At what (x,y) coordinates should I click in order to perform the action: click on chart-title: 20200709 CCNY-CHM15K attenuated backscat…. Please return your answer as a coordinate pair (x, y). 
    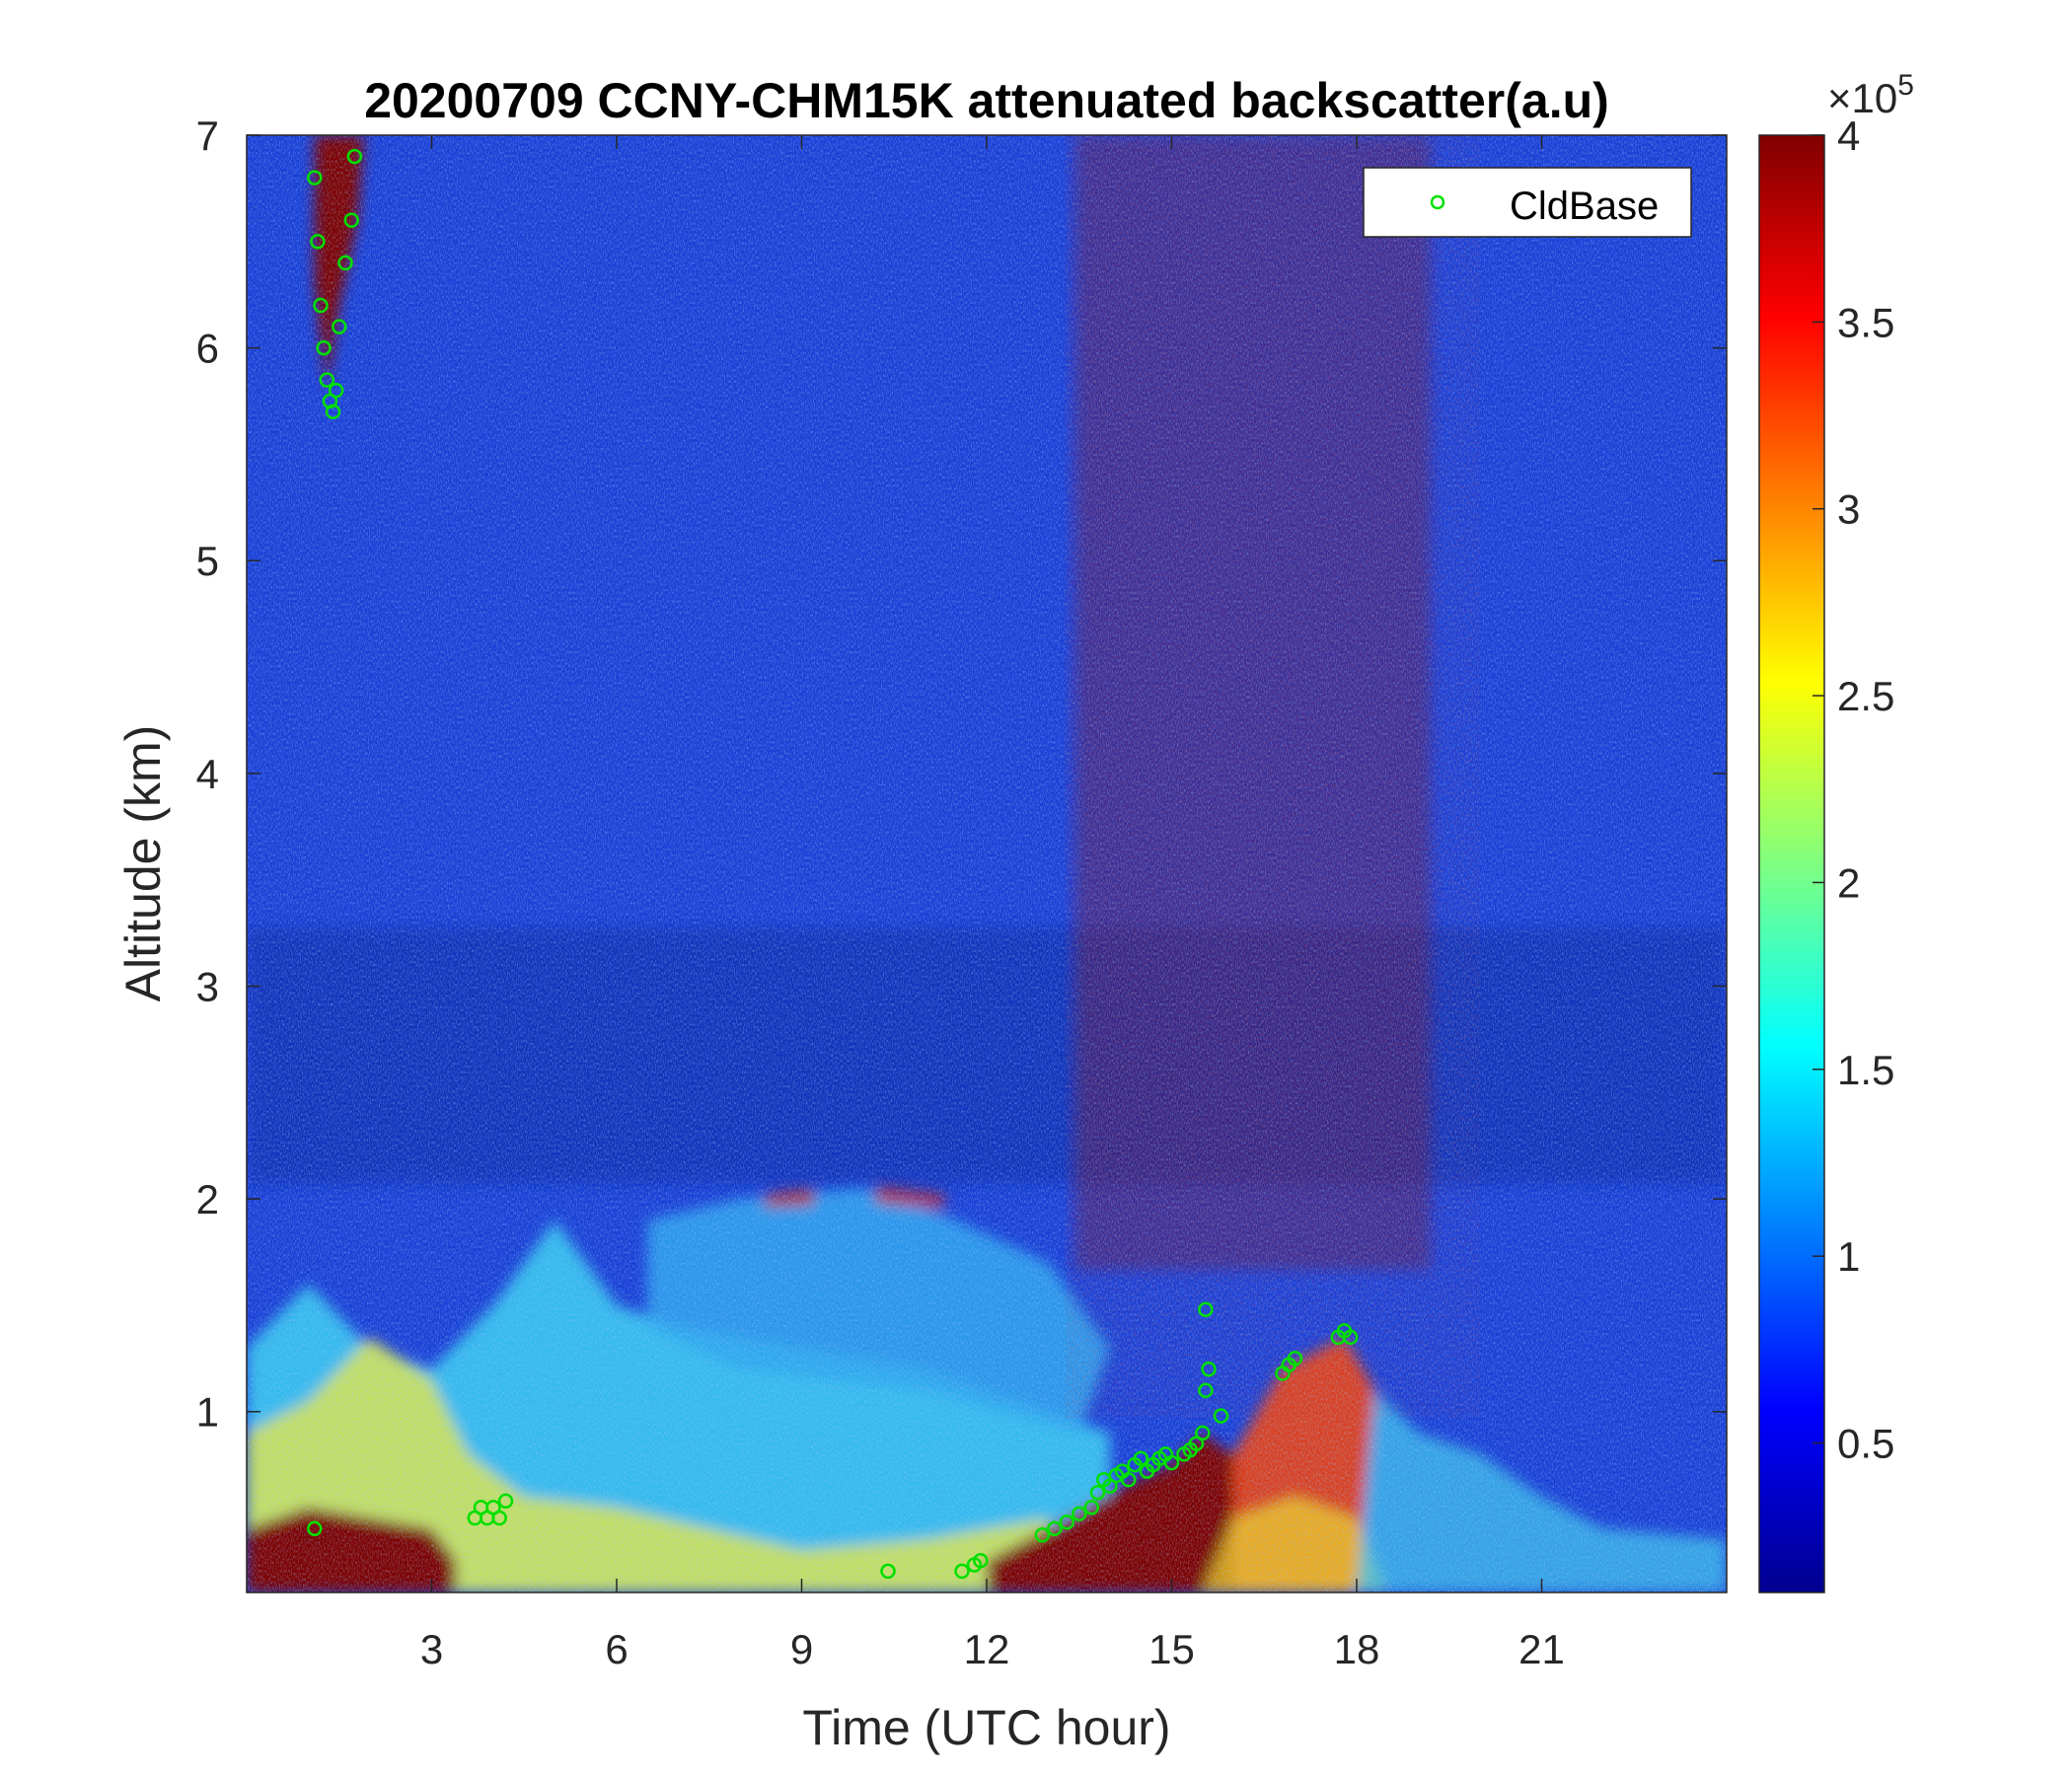
    Looking at the image, I should click on (987, 100).